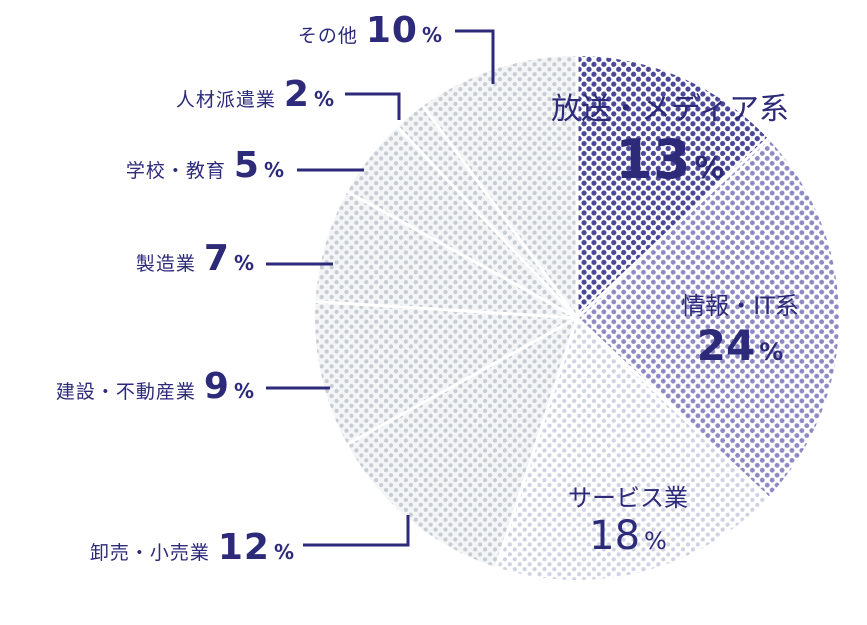 This screenshot has height=625, width=867. I want to click on pie-slice-manufacturing, so click(446, 254).